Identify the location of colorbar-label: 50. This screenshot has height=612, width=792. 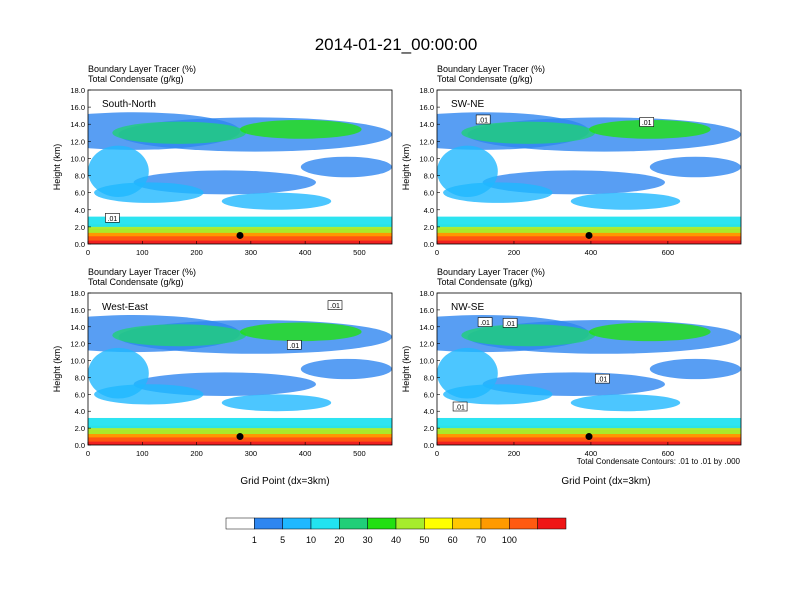
(424, 540).